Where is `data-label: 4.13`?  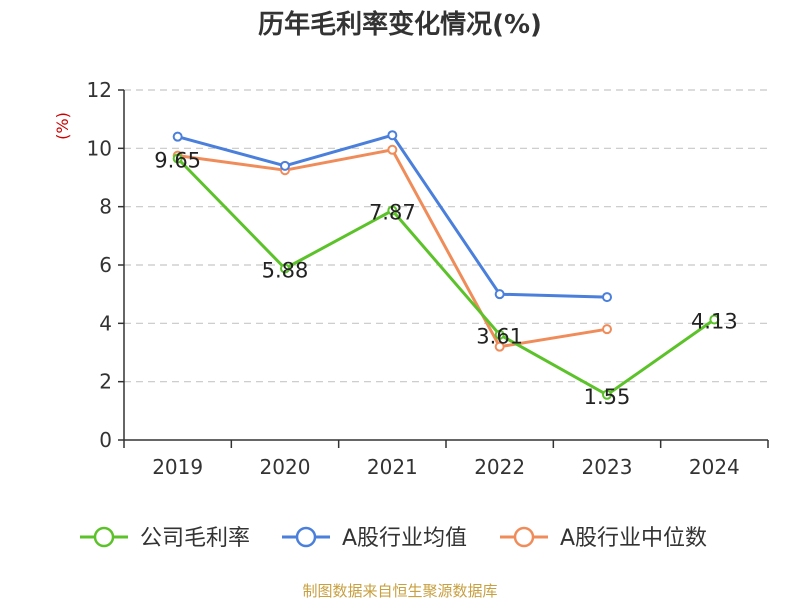
data-label: 4.13 is located at coordinates (714, 322).